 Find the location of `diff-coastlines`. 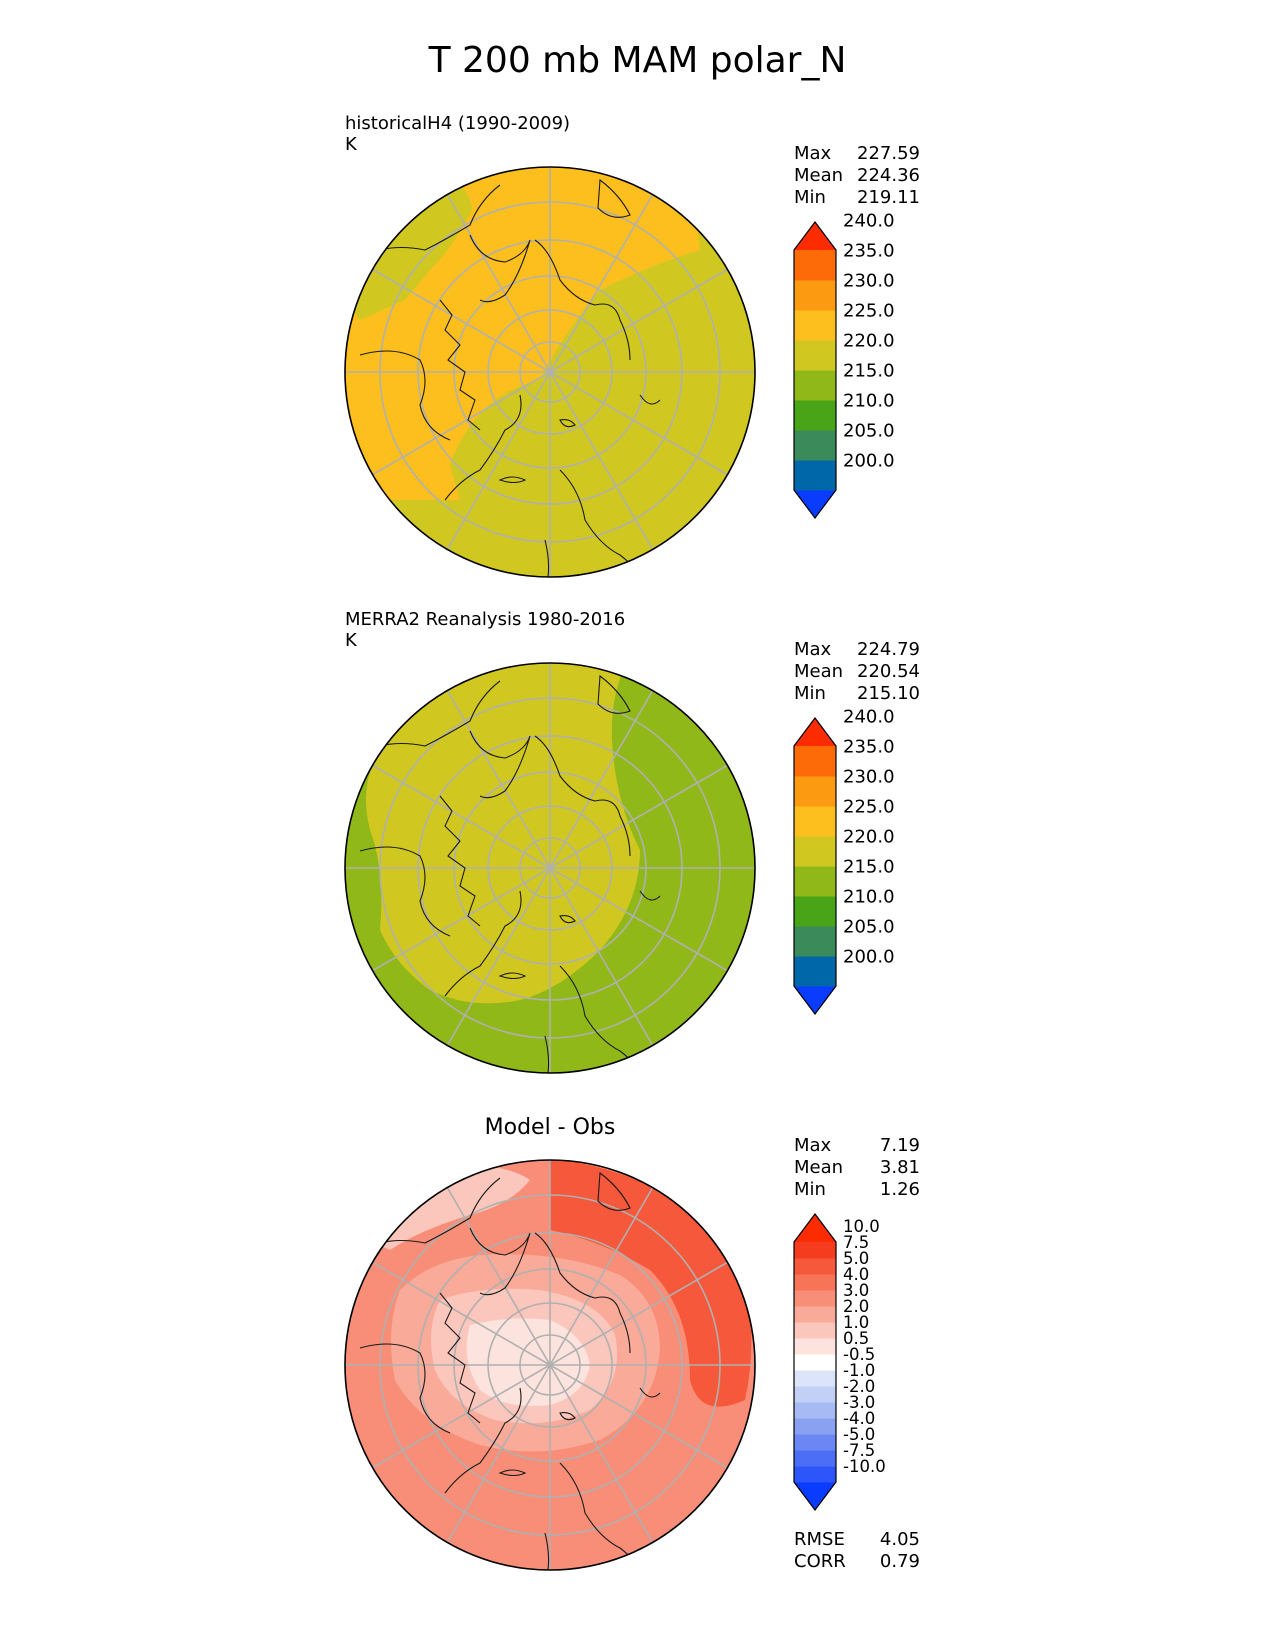

diff-coastlines is located at coordinates (503, 1370).